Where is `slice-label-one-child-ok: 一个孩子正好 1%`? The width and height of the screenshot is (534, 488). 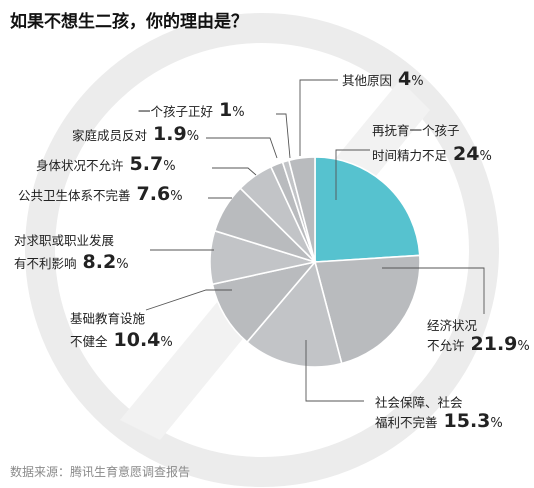 slice-label-one-child-ok: 一个孩子正好 1% is located at coordinates (191, 110).